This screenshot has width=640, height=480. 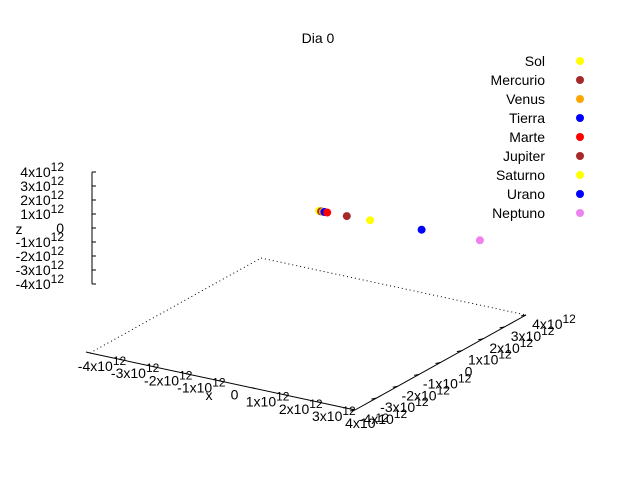 What do you see at coordinates (580, 118) in the screenshot?
I see `legend-marker-tierra` at bounding box center [580, 118].